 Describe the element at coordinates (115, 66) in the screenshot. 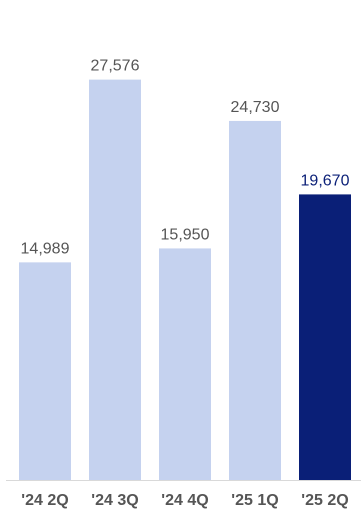

I see `value-label-1: 27,576` at that location.